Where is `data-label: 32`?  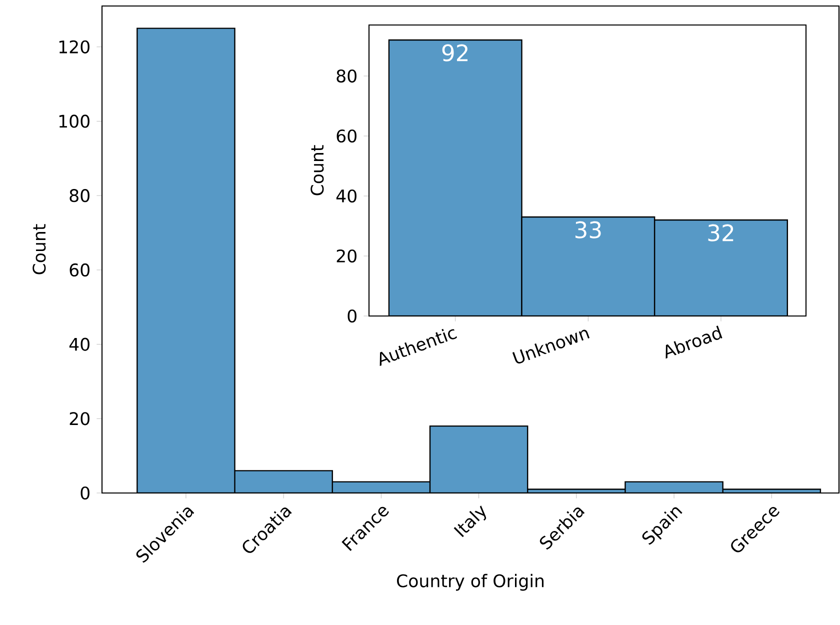 data-label: 32 is located at coordinates (721, 233).